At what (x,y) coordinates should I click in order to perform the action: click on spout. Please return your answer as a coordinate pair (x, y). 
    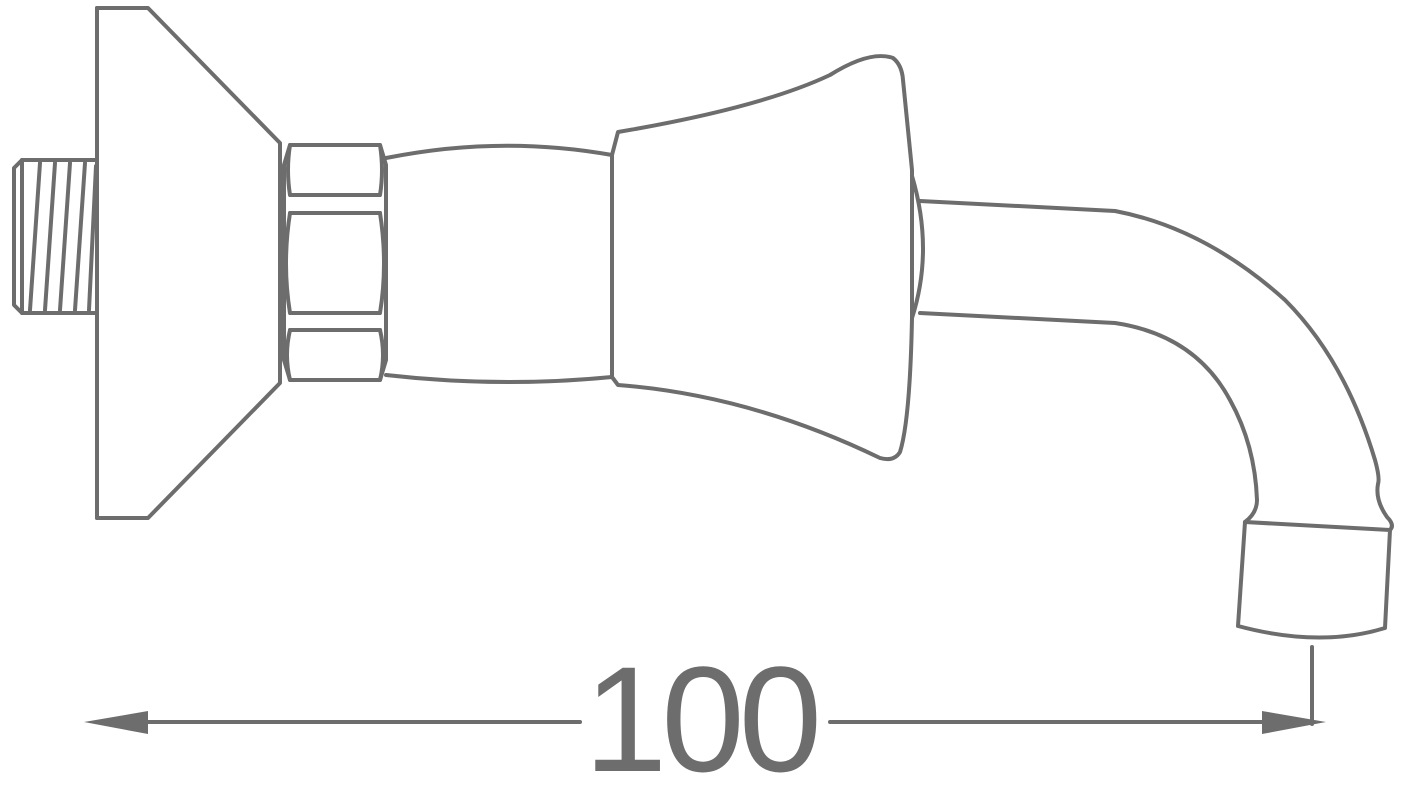
    Looking at the image, I should click on (1156, 365).